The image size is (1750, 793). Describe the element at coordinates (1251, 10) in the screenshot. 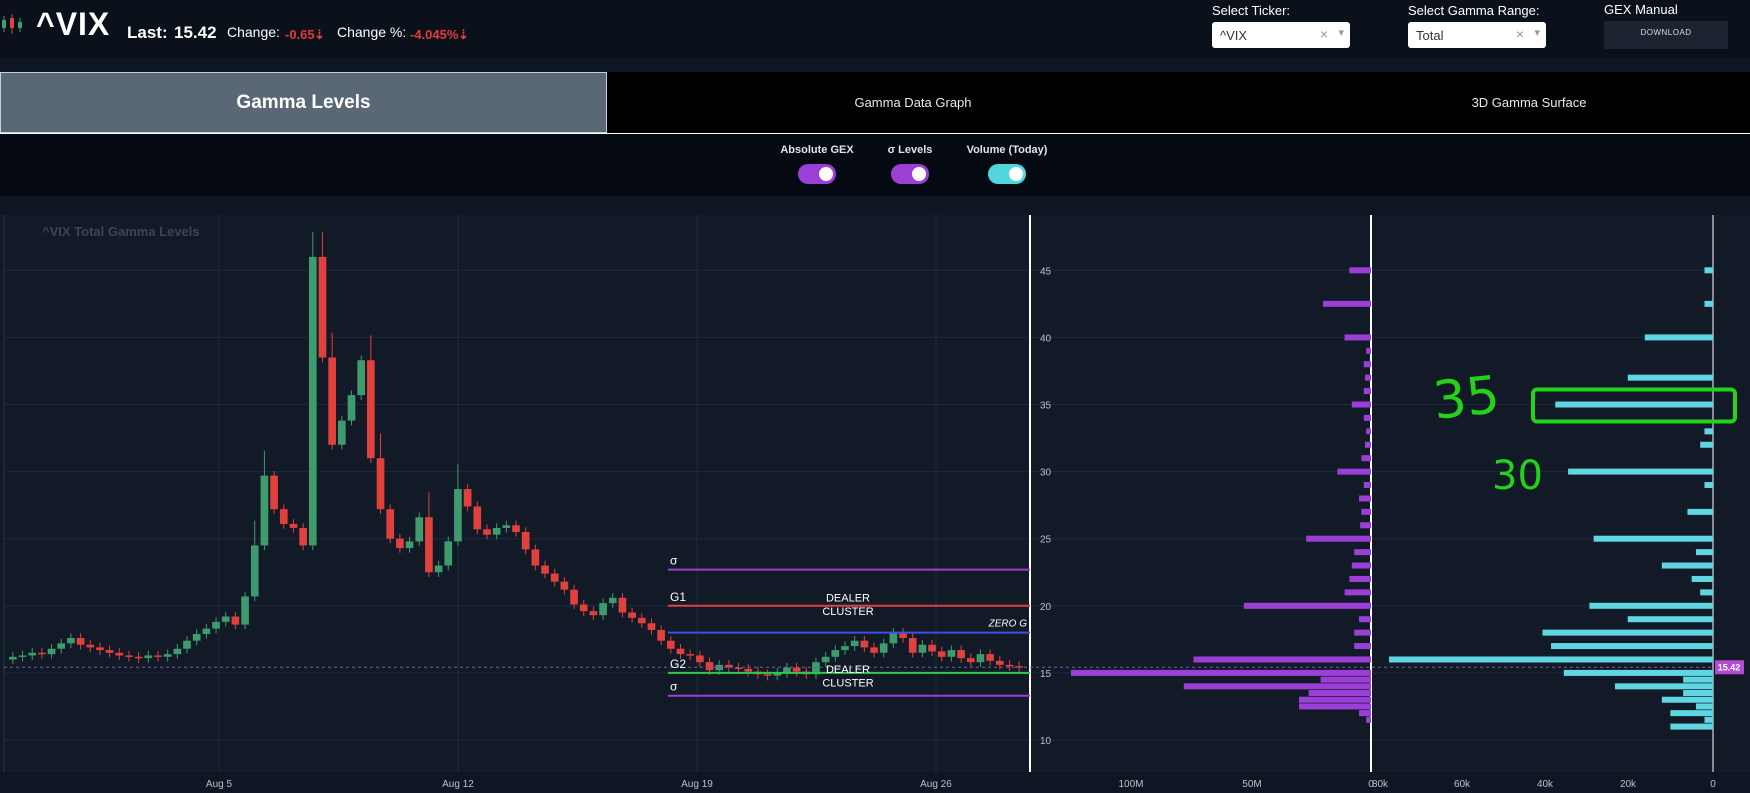

I see `select-ticker-label: Select Ticker:` at that location.